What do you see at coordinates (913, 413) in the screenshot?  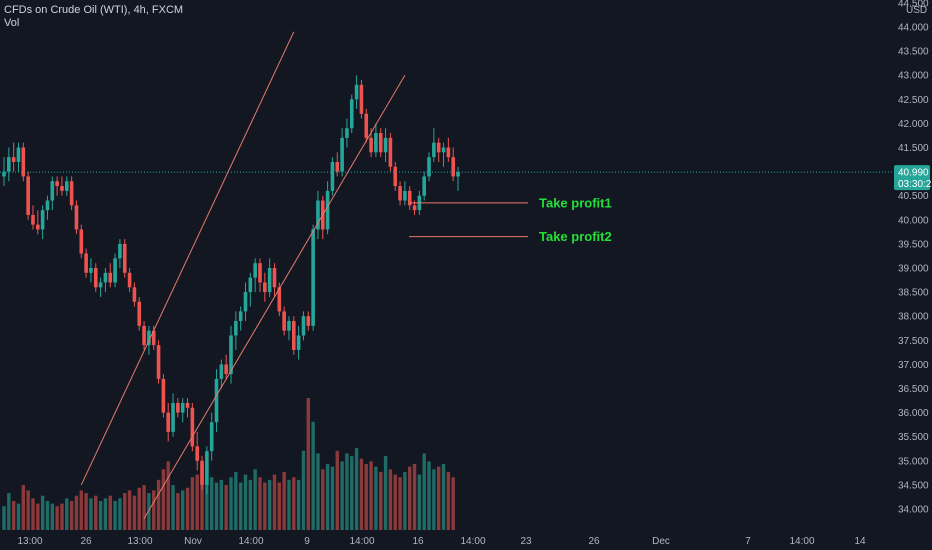 I see `price-tick-label: 36.000` at bounding box center [913, 413].